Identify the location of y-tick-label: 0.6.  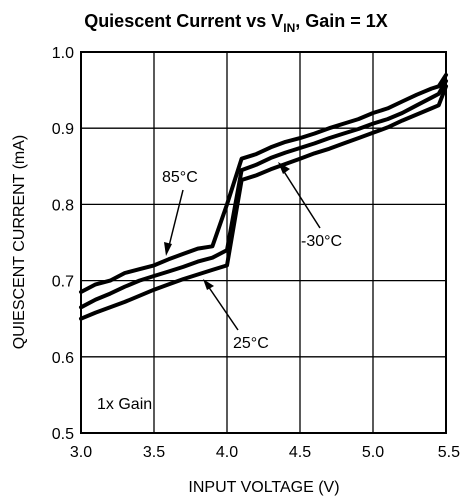
(63, 358).